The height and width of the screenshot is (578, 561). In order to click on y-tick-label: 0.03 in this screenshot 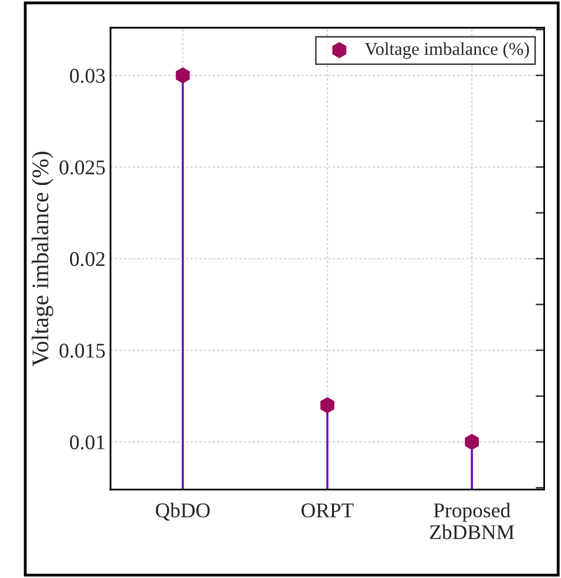, I will do `click(87, 75)`.